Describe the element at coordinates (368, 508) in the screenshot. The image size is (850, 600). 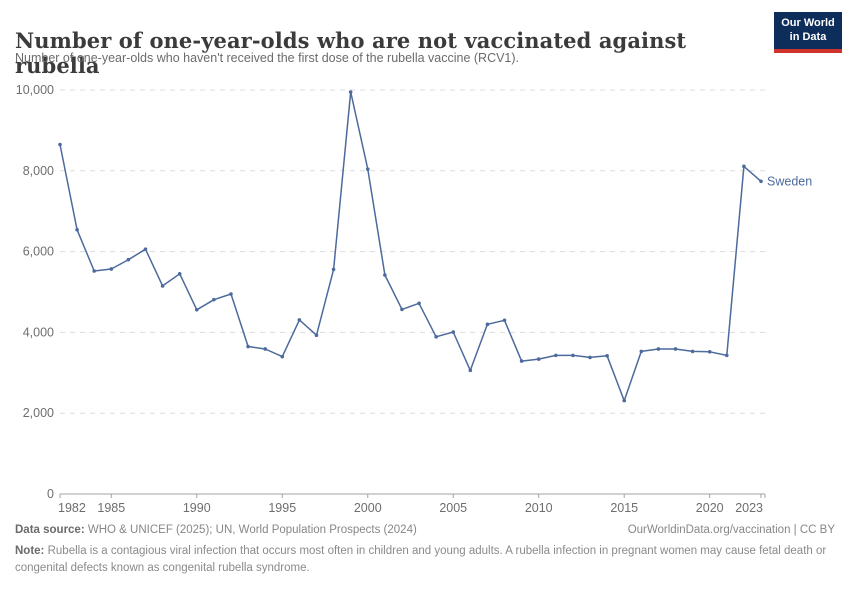
I see `x-axis-tick-label: 2000` at that location.